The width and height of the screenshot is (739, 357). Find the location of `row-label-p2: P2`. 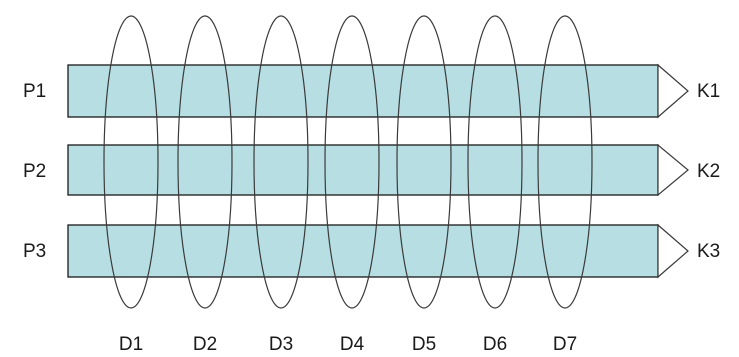

row-label-p2: P2 is located at coordinates (34, 171).